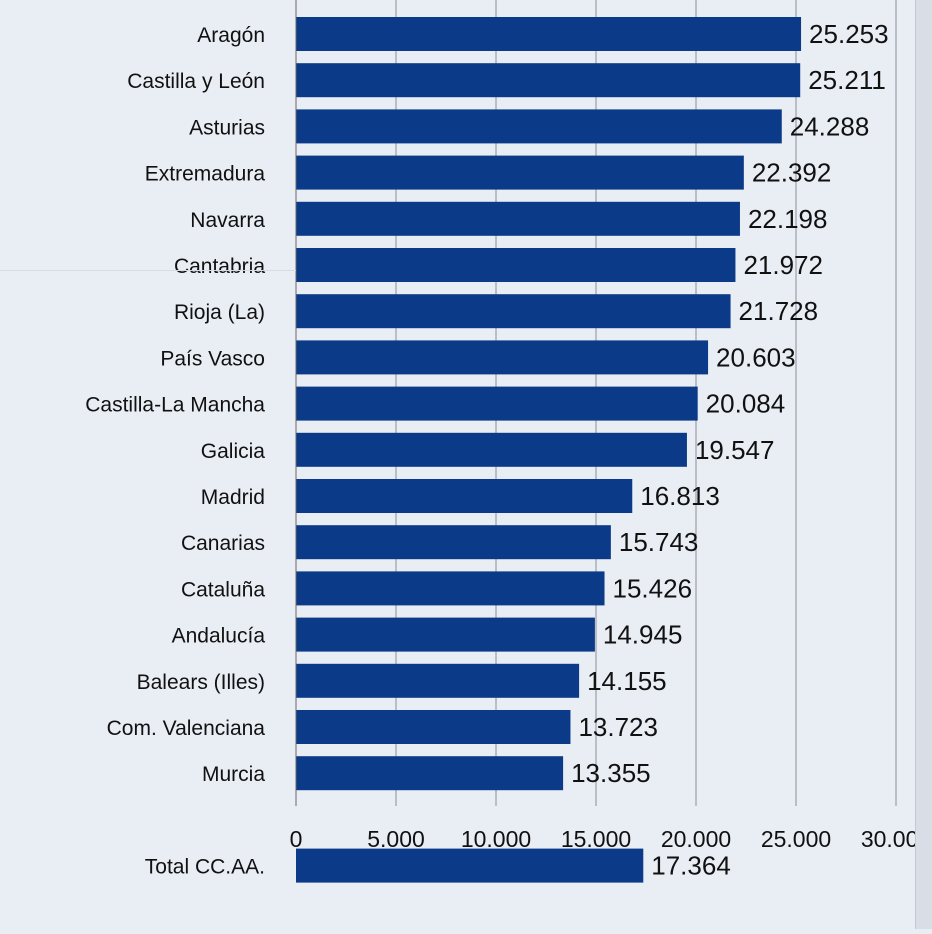 The image size is (932, 934). Describe the element at coordinates (227, 220) in the screenshot. I see `category-label: Navarra` at that location.